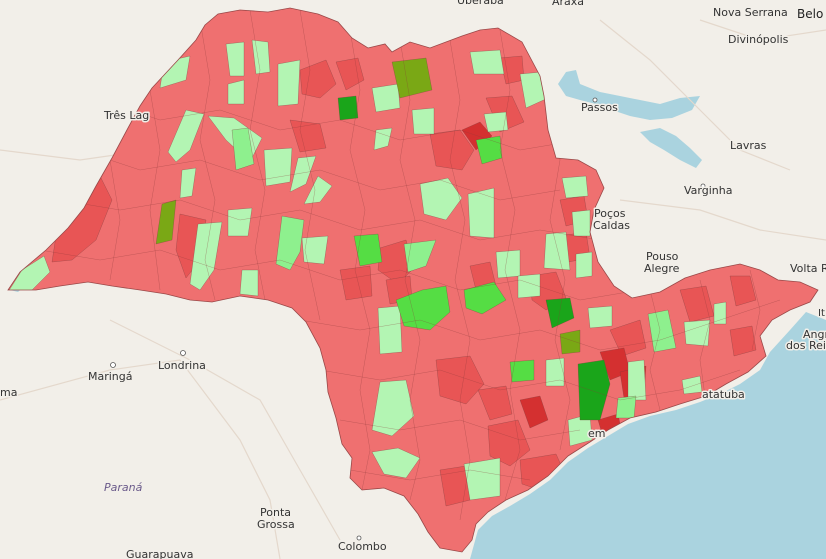 The width and height of the screenshot is (826, 559). I want to click on label-ma: ma, so click(8, 392).